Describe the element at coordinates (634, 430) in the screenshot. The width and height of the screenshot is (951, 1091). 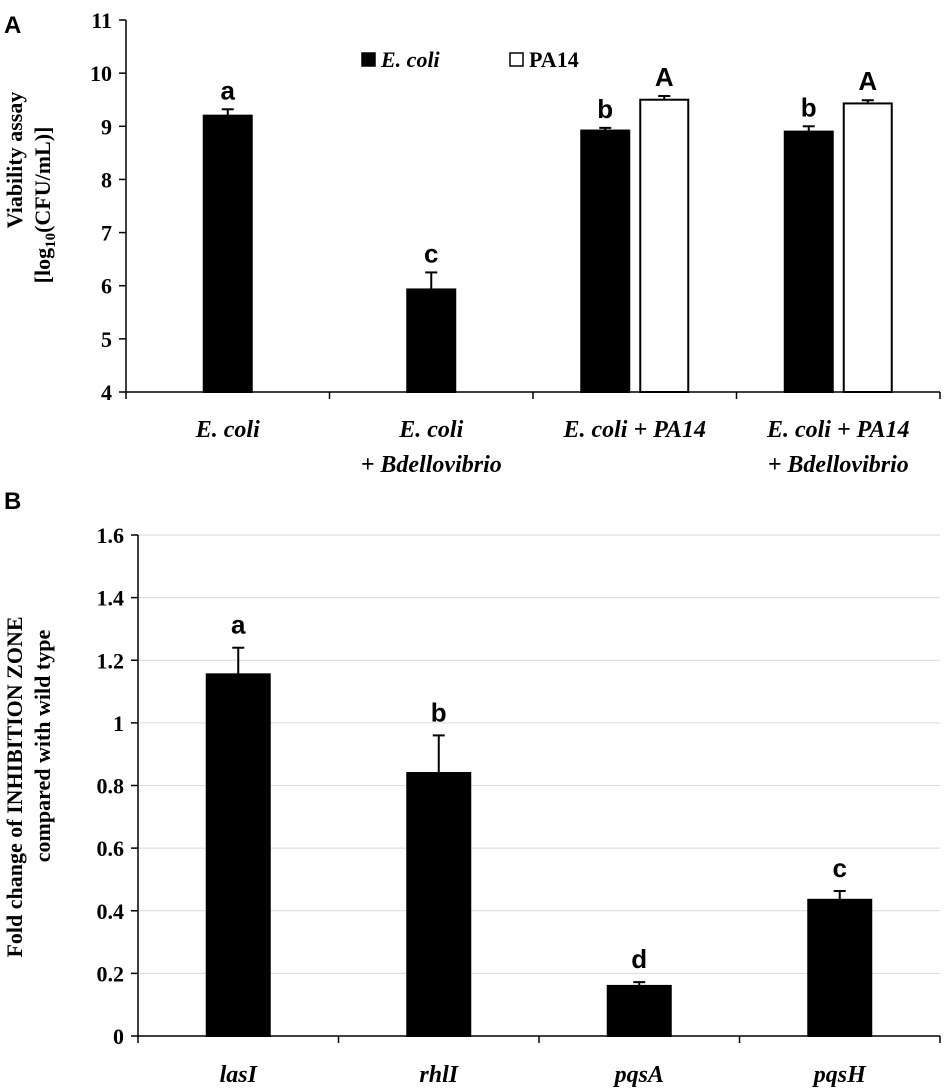
I see `a-x-tick-label-2-0: E. coli + PA14` at that location.